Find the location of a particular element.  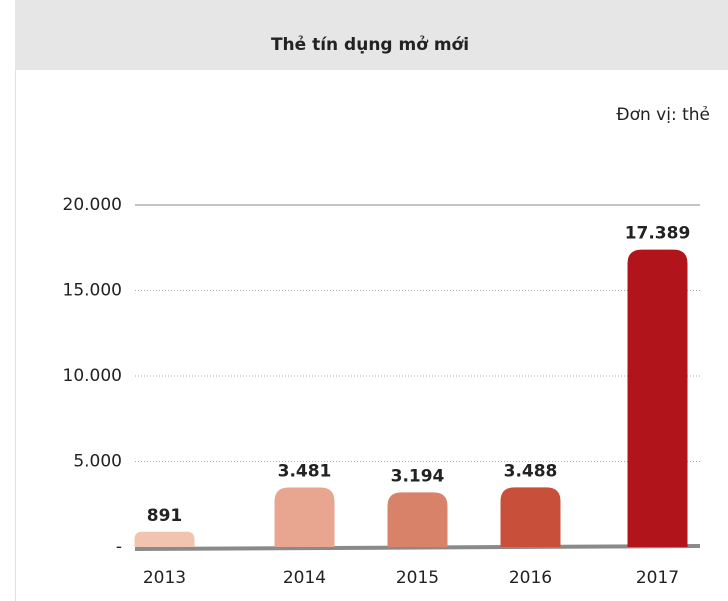

y-tick-label: - is located at coordinates (119, 547).